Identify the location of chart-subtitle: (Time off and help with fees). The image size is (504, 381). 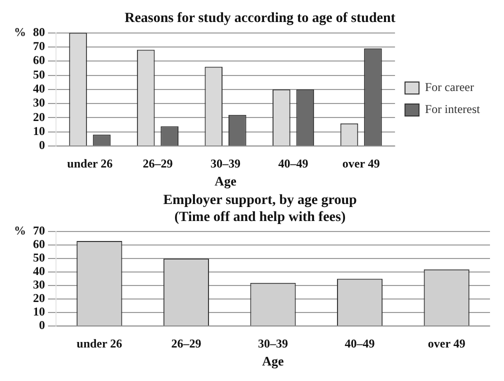
(260, 217).